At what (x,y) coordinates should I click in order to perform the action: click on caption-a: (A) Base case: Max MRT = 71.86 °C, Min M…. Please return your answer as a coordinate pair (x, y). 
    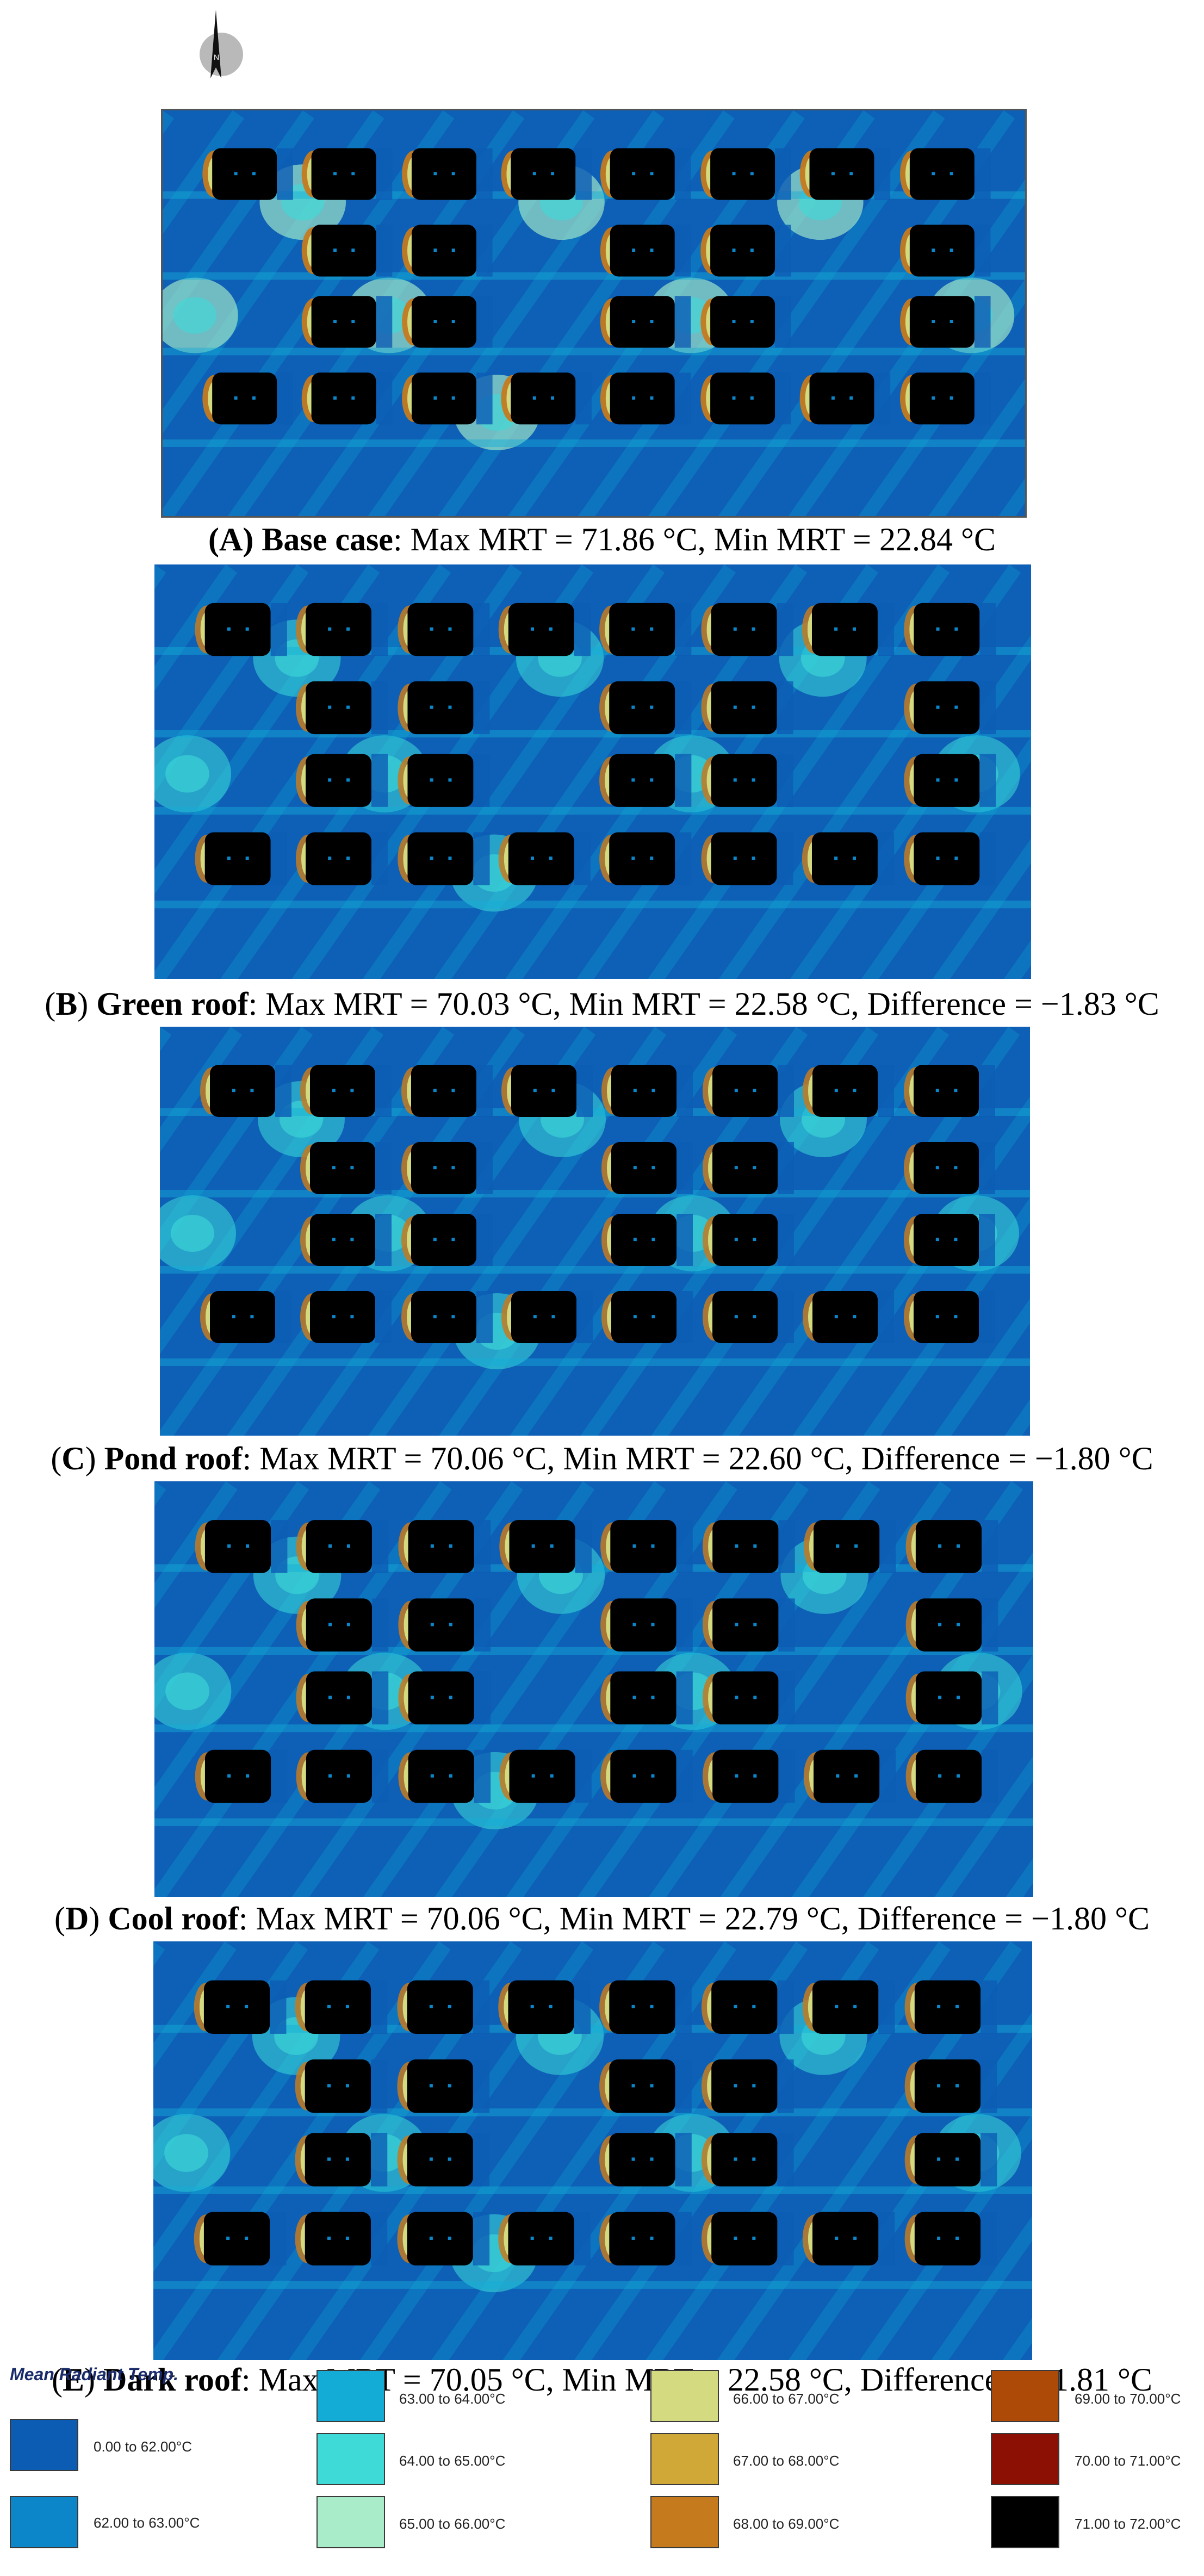
    Looking at the image, I should click on (602, 539).